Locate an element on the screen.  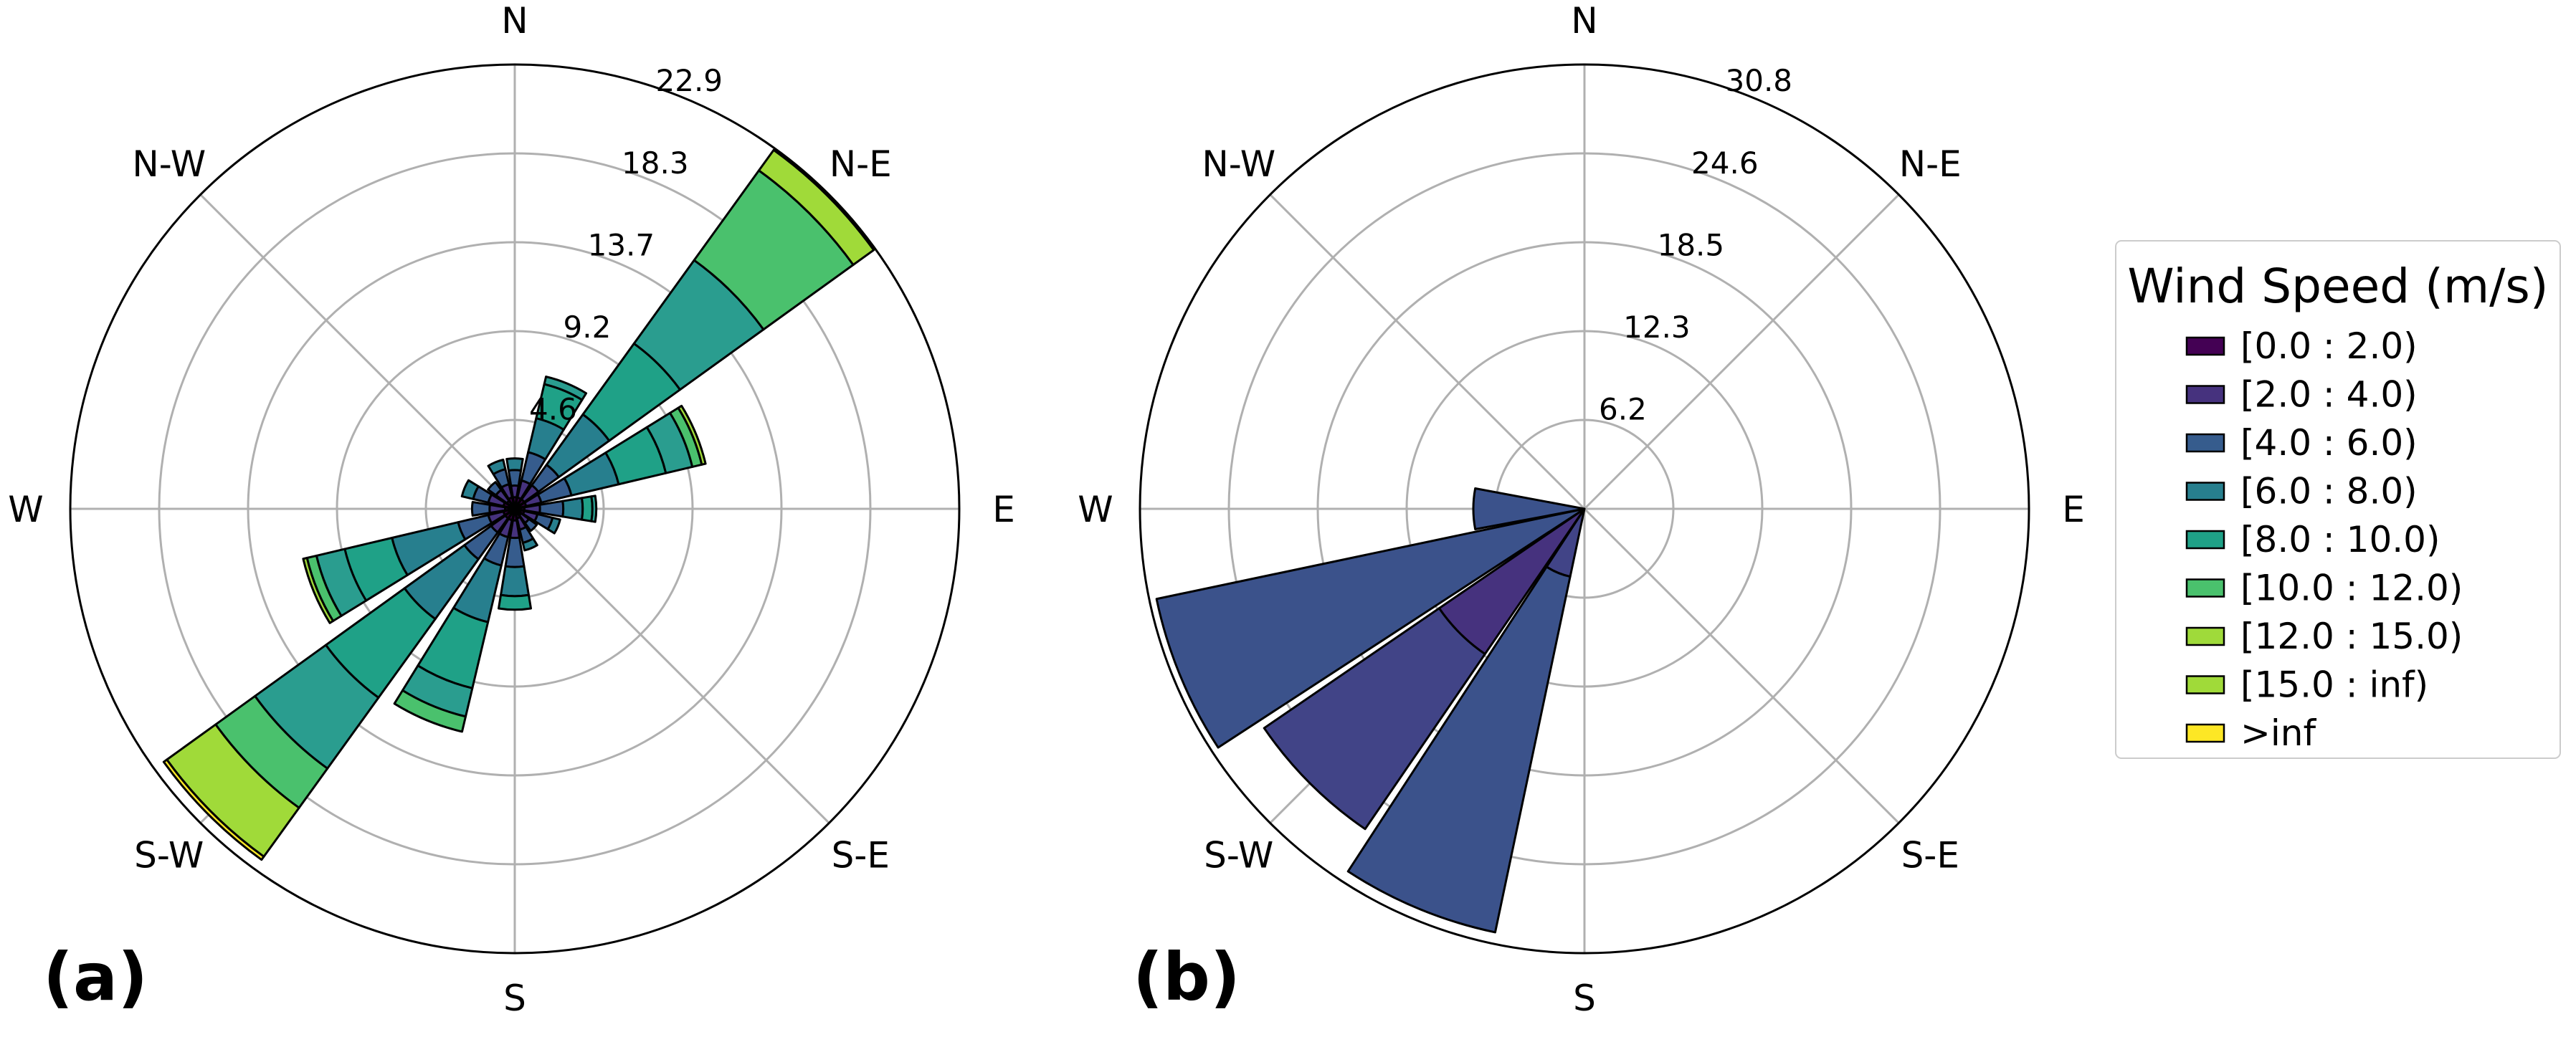
panel-label: (a) is located at coordinates (95, 977).